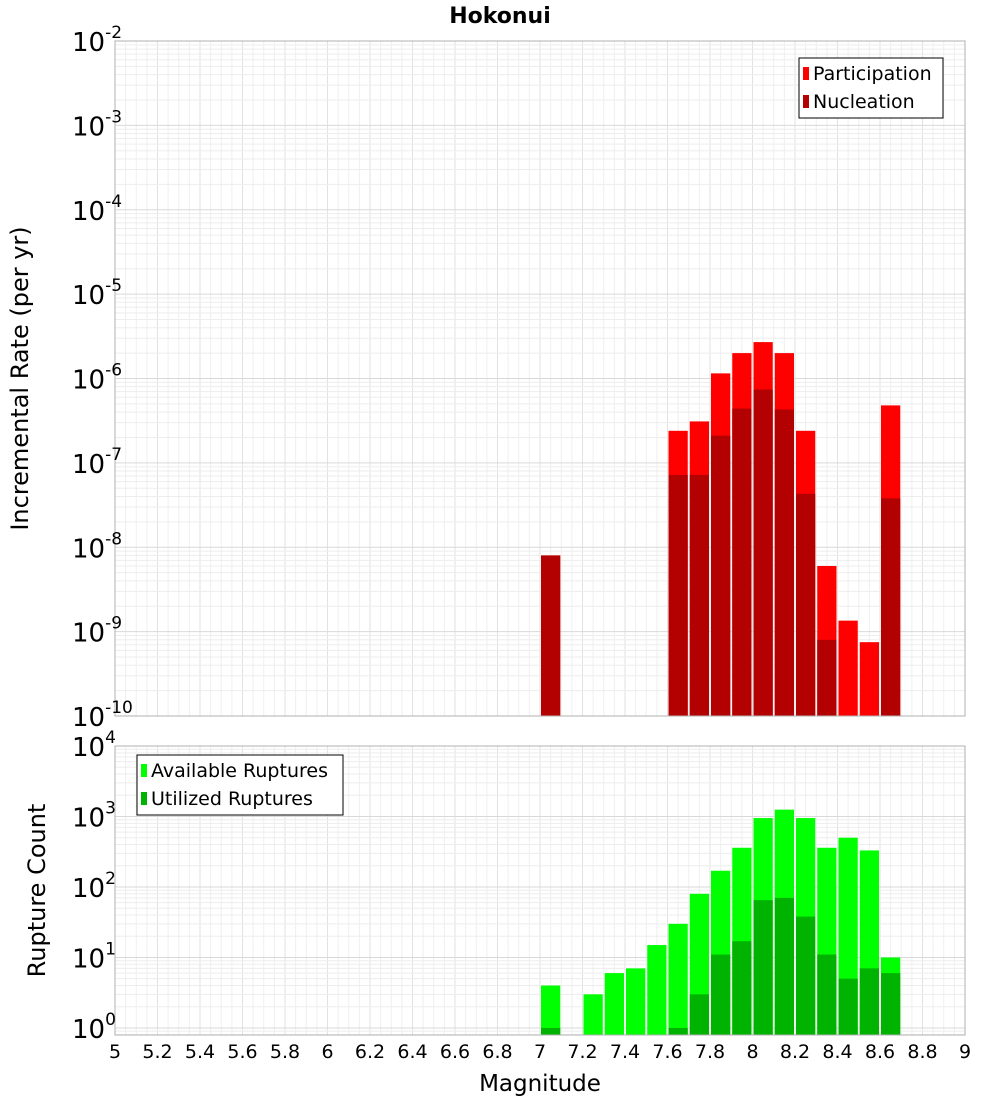 This screenshot has width=1000, height=1104. What do you see at coordinates (20, 378) in the screenshot?
I see `y-axis-label: Incremental Rate (per yr)` at bounding box center [20, 378].